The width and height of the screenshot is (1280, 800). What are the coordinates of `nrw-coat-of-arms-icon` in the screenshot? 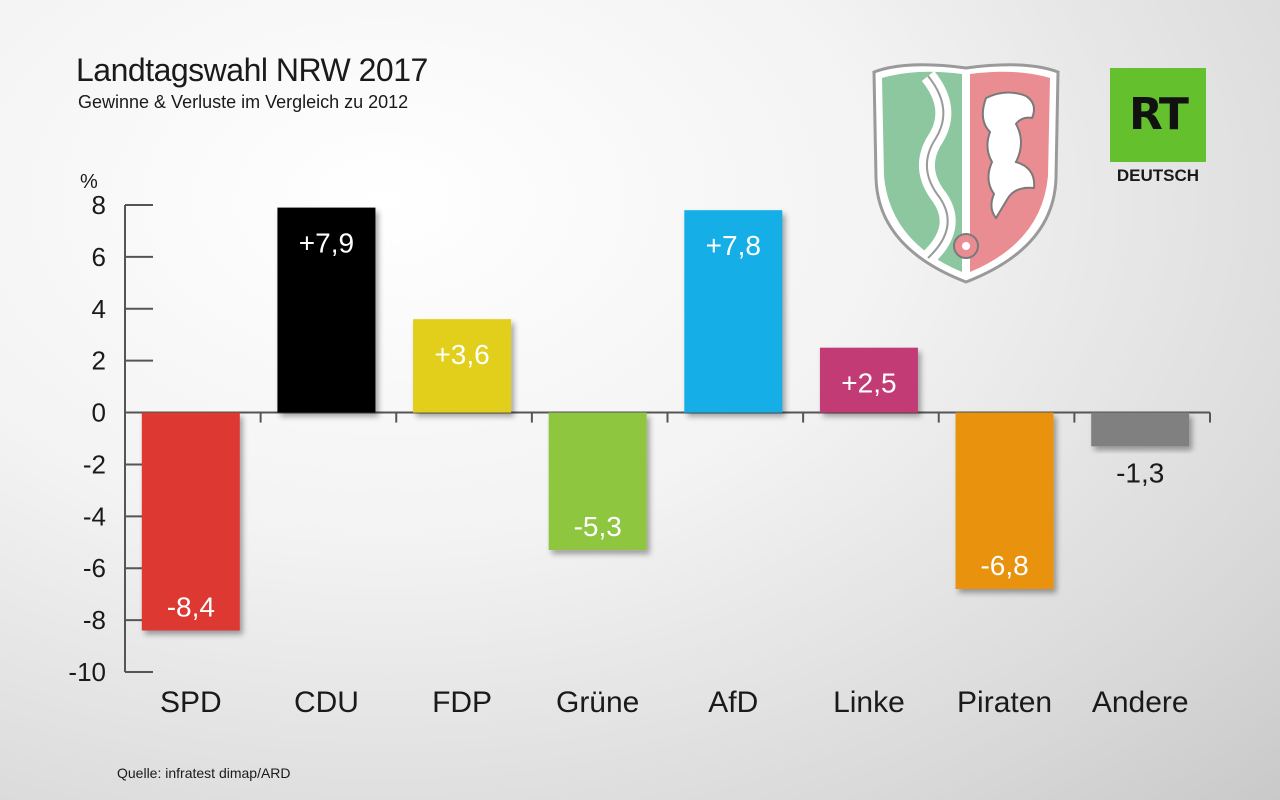 It's located at (966, 173).